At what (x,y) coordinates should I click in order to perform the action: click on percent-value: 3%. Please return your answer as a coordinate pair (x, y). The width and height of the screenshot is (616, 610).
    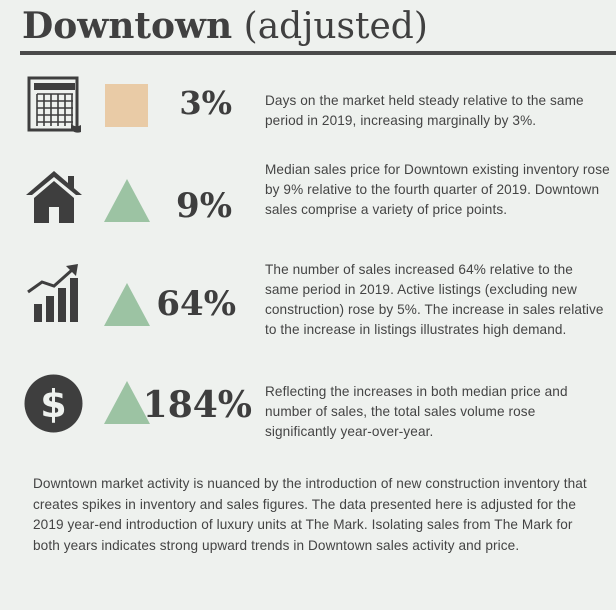
    Looking at the image, I should click on (205, 103).